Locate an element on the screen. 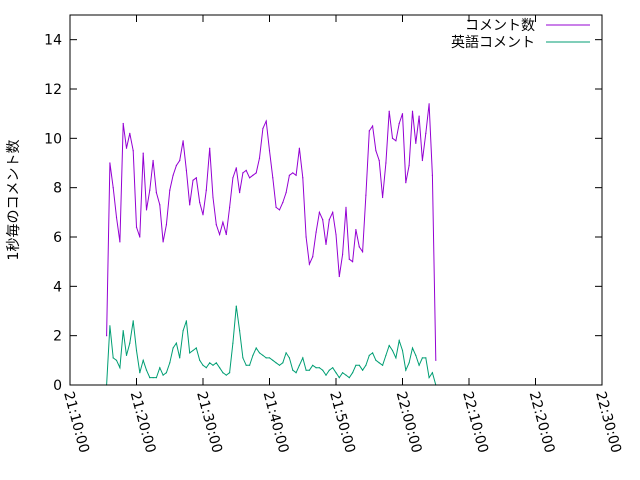 Image resolution: width=640 pixels, height=480 pixels. x-tick-label: 21:50:00 is located at coordinates (342, 422).